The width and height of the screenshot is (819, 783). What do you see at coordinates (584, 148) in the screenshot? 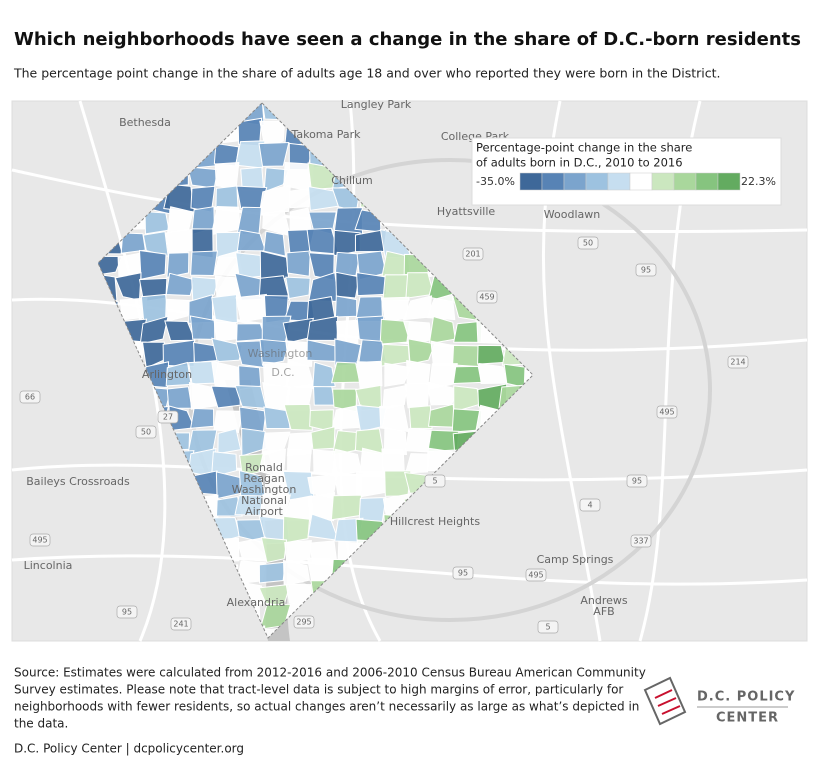
I see `legend-title: Percentage-point change in the share` at bounding box center [584, 148].